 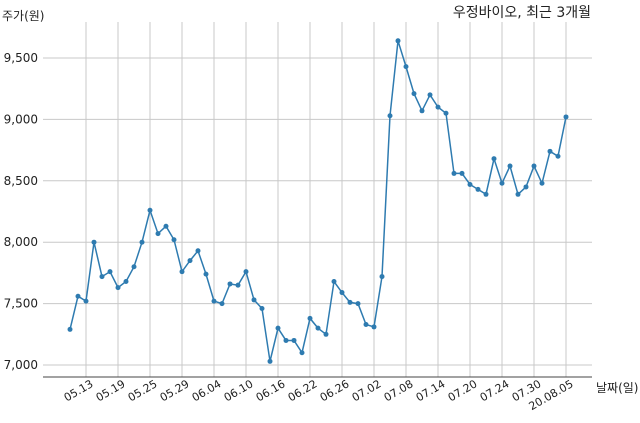 I want to click on x-axis-label: 날짜(일), so click(x=617, y=388).